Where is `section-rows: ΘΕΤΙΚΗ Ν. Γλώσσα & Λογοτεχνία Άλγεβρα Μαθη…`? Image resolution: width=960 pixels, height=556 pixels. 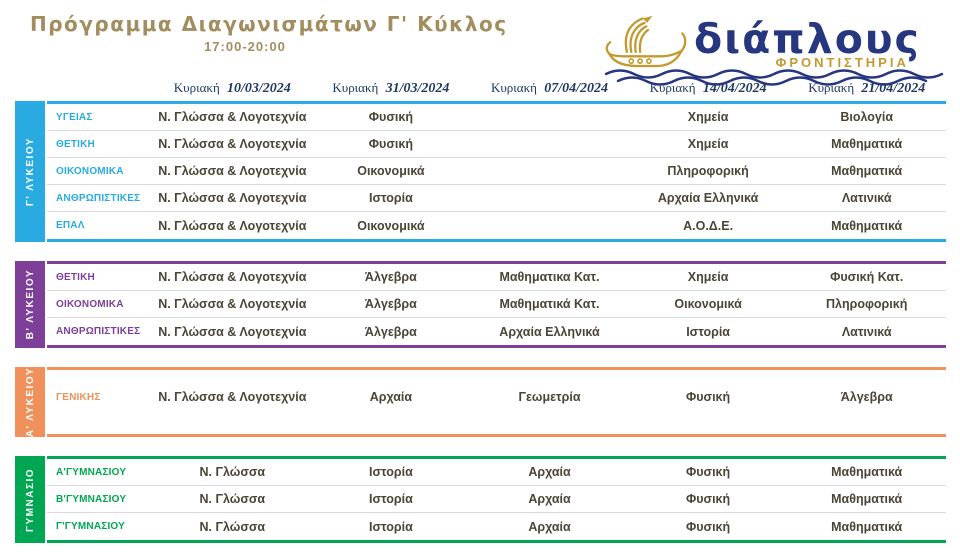
section-rows: ΘΕΤΙΚΗ Ν. Γλώσσα & Λογοτεχνία Άλγεβρα Μαθη… is located at coordinates (496, 304).